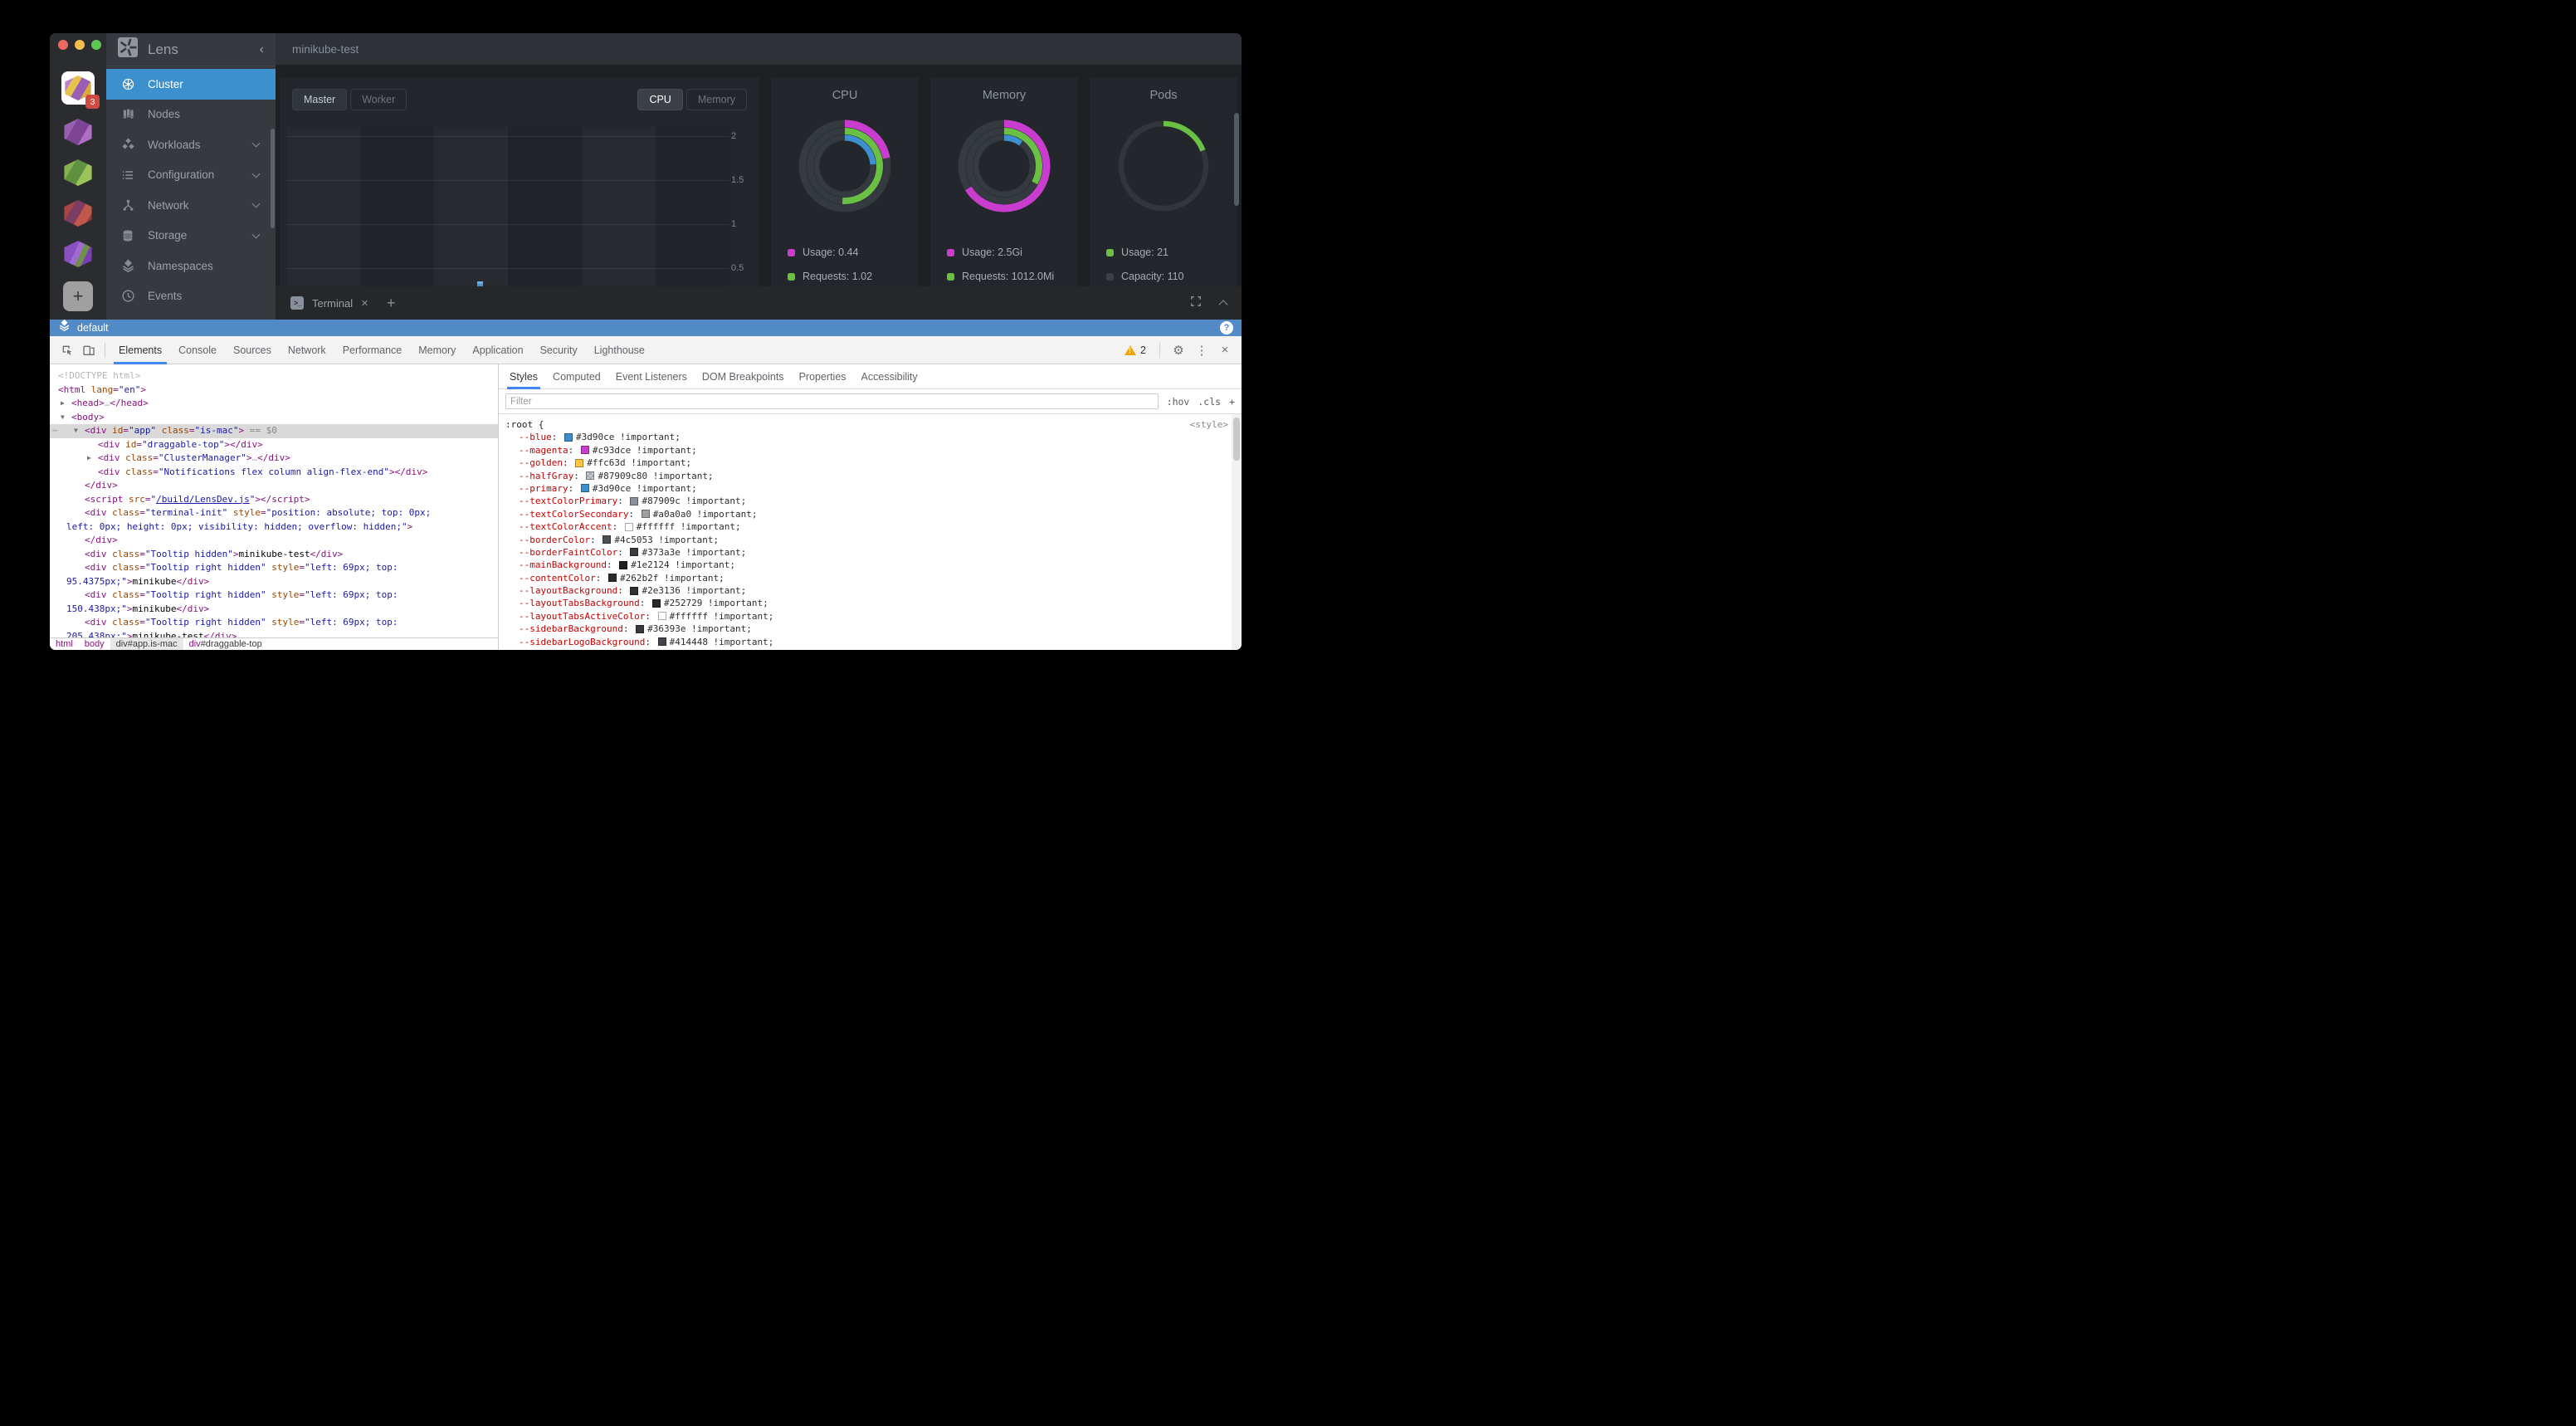  Describe the element at coordinates (274, 431) in the screenshot. I see `dom-tree-node: ⋯ ▼ <div id="app" class="is-mac"> == $0` at that location.